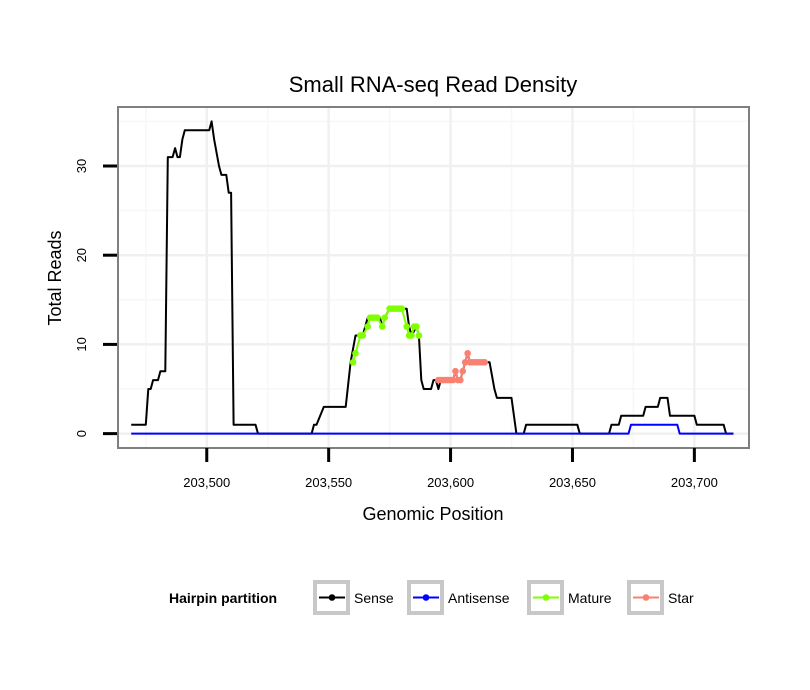 This screenshot has width=810, height=690. I want to click on x-tick-label: 203,600, so click(450, 482).